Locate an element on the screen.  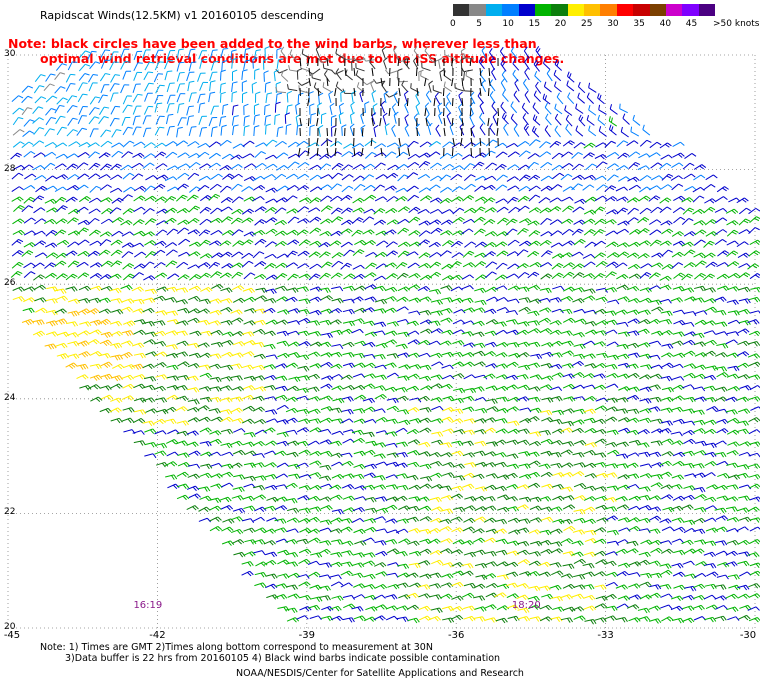
legend-label: 25 is located at coordinates (587, 24).